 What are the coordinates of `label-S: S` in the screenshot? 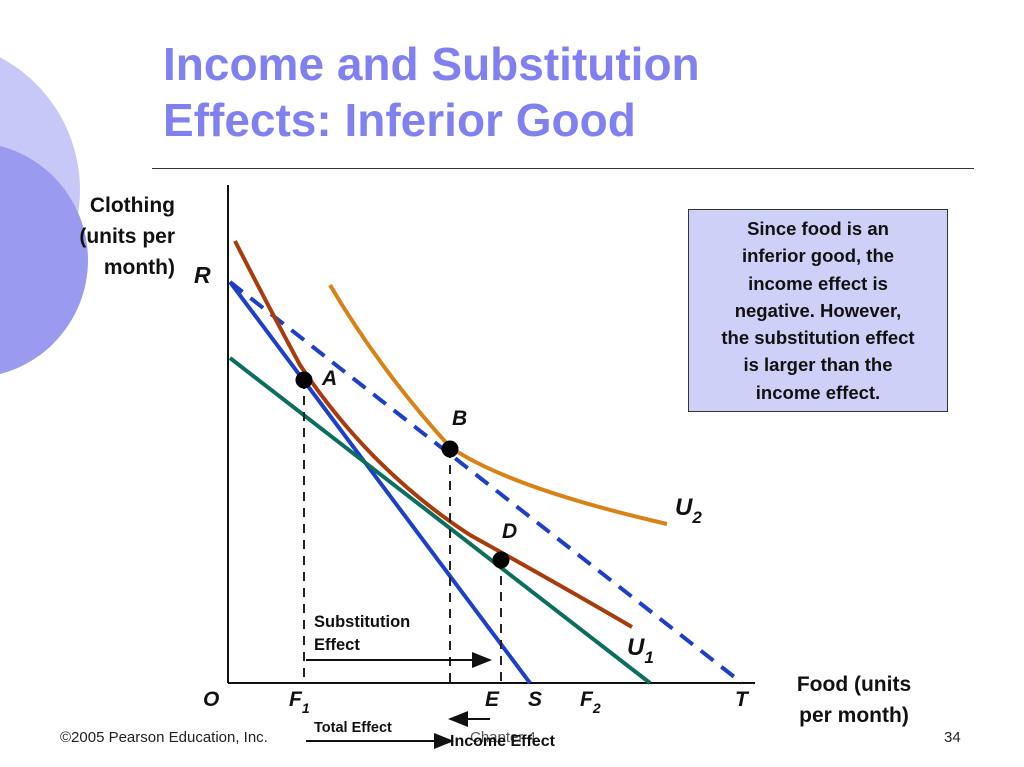 It's located at (535, 699).